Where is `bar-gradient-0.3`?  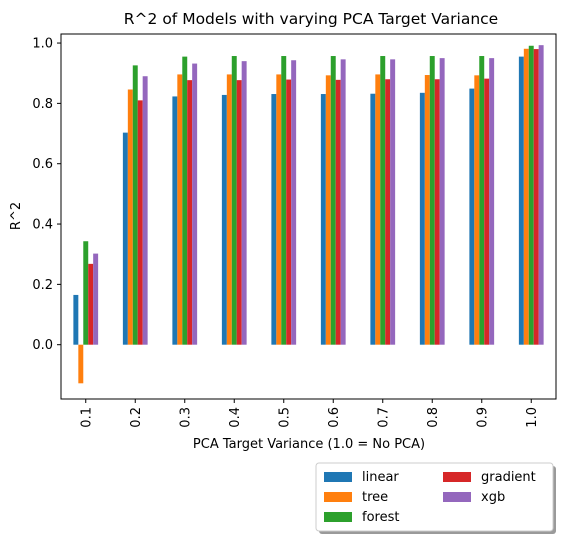 bar-gradient-0.3 is located at coordinates (190, 212).